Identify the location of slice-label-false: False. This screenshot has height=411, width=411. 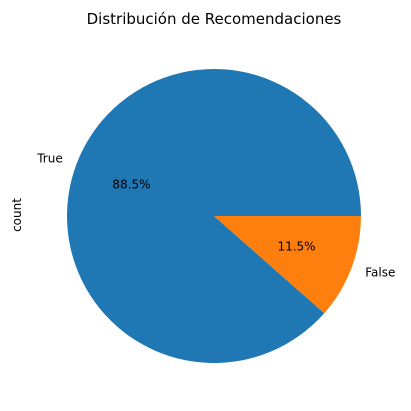
(380, 273).